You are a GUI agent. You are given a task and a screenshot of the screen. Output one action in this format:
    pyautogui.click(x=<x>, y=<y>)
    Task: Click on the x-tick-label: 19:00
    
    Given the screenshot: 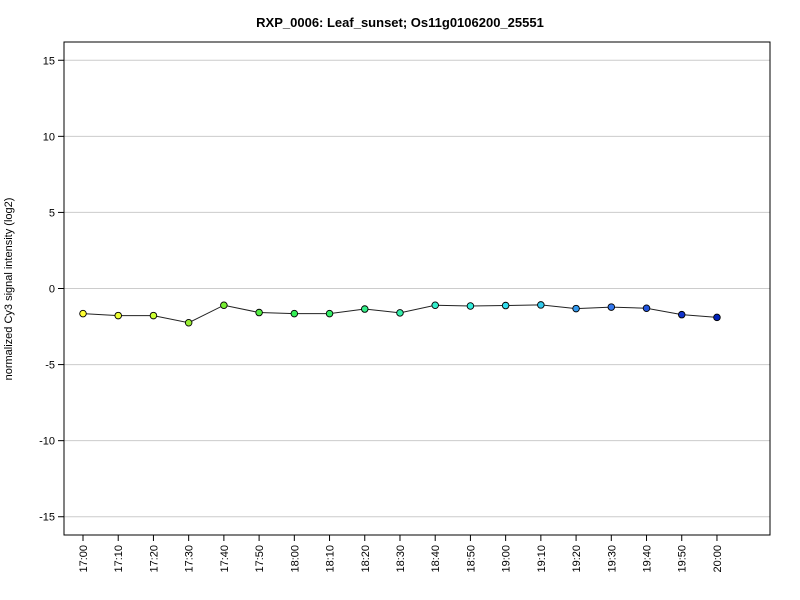 What is the action you would take?
    pyautogui.click(x=507, y=559)
    